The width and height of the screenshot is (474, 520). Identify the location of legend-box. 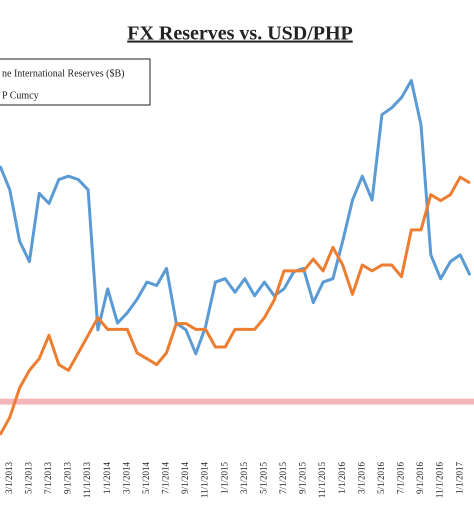
(75, 82).